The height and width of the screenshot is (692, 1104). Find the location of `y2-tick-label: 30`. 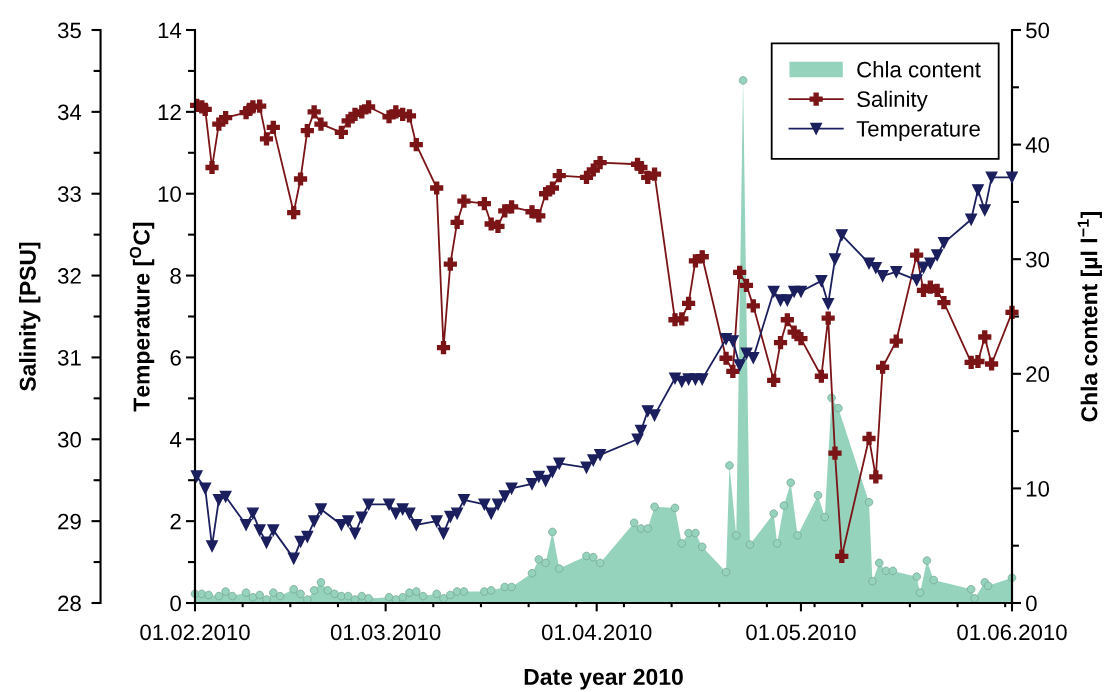

y2-tick-label: 30 is located at coordinates (1038, 259).